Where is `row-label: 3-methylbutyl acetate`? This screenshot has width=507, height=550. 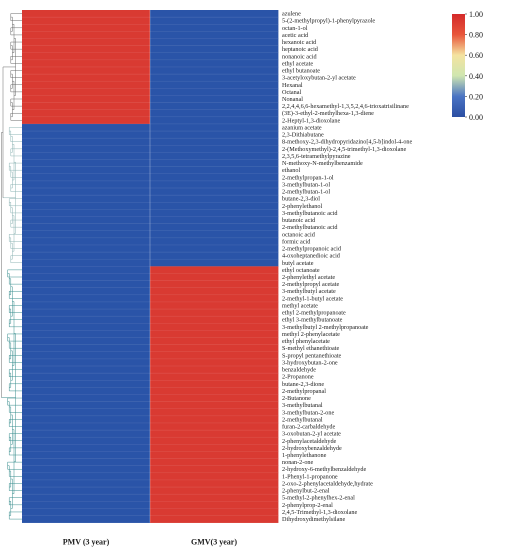 row-label: 3-methylbutyl acetate is located at coordinates (309, 291).